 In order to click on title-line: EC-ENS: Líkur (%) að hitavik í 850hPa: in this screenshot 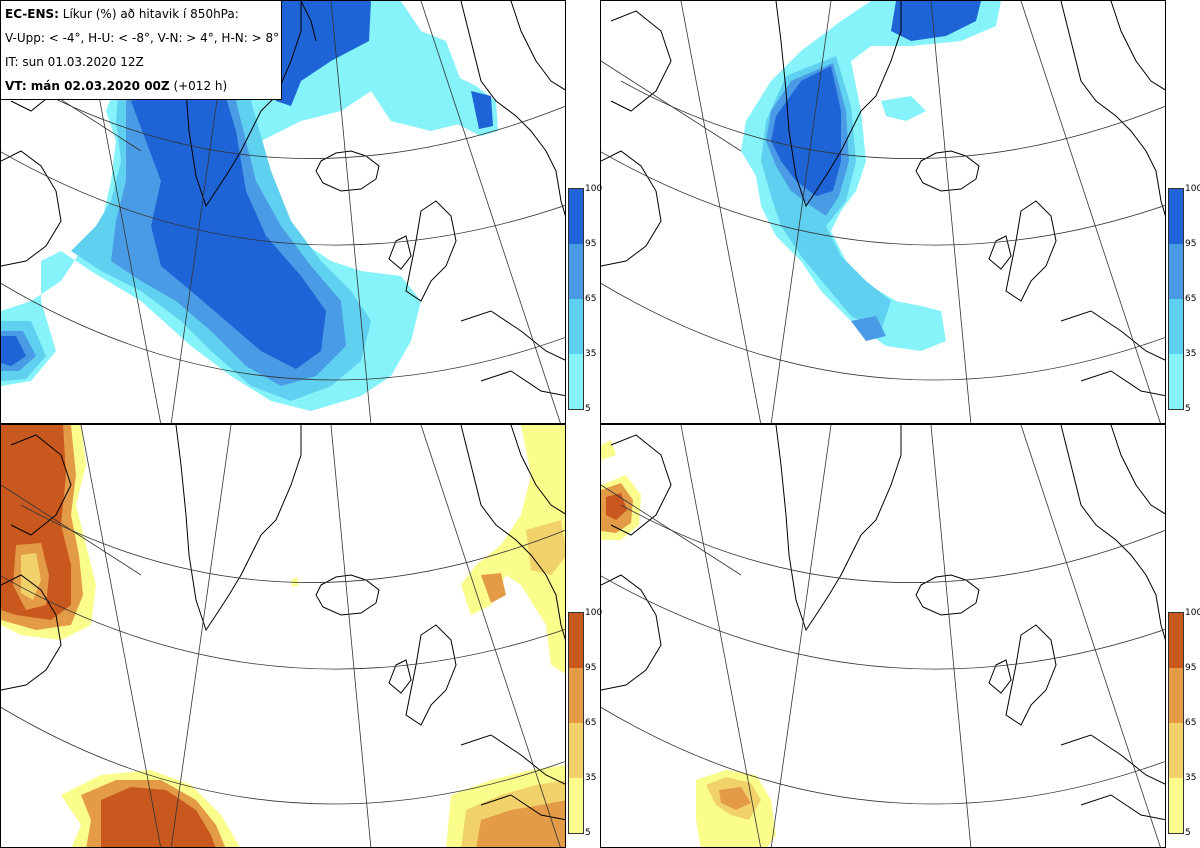, I will do `click(141, 19)`.